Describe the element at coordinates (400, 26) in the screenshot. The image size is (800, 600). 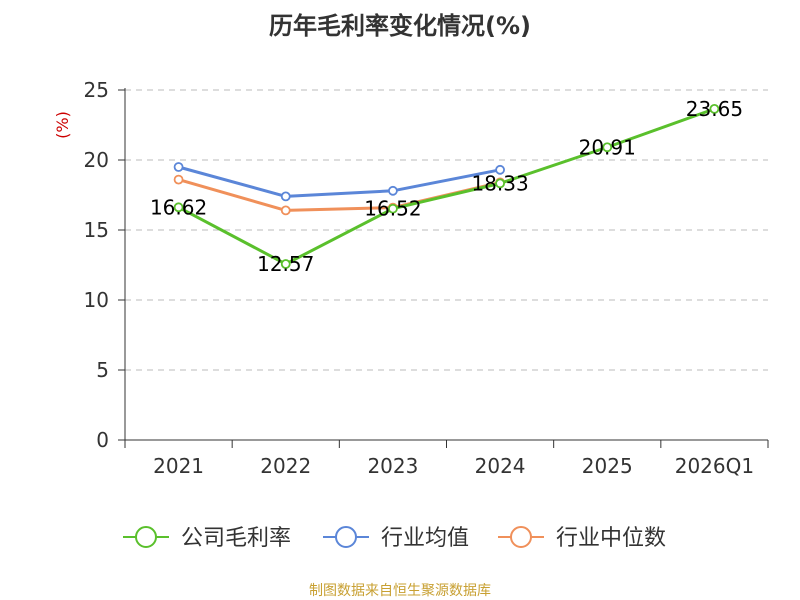
I see `chart-title: 历年毛利率变化情况(%)` at that location.